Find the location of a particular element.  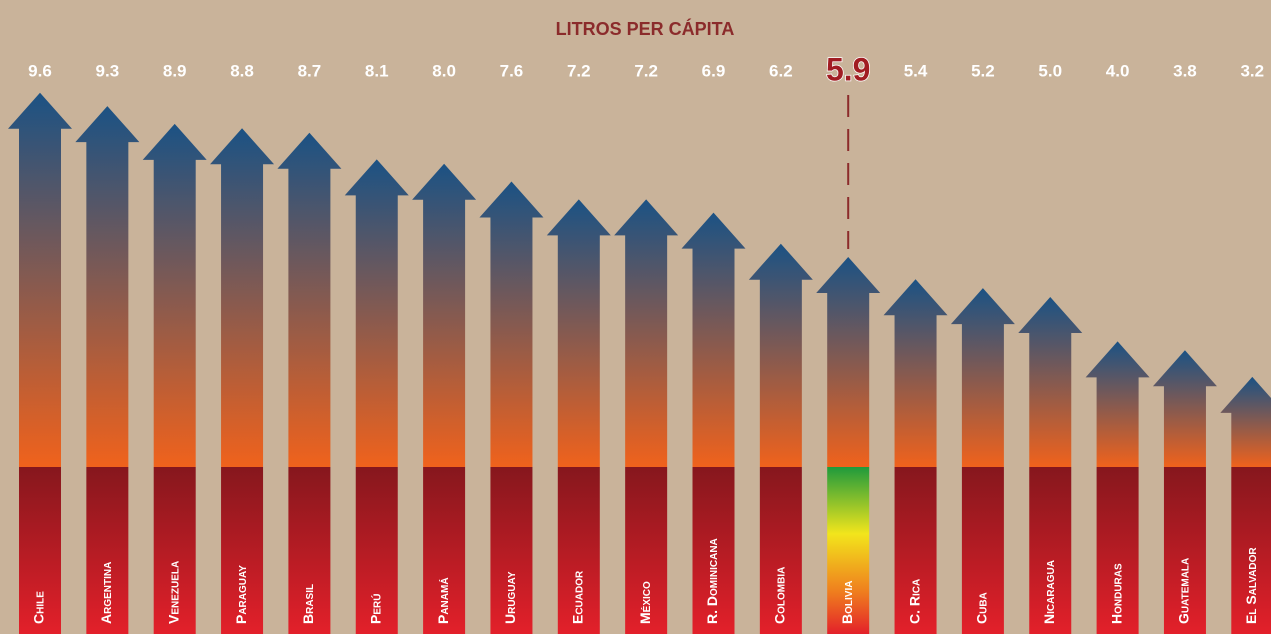

value-label: 5.4 is located at coordinates (916, 70).